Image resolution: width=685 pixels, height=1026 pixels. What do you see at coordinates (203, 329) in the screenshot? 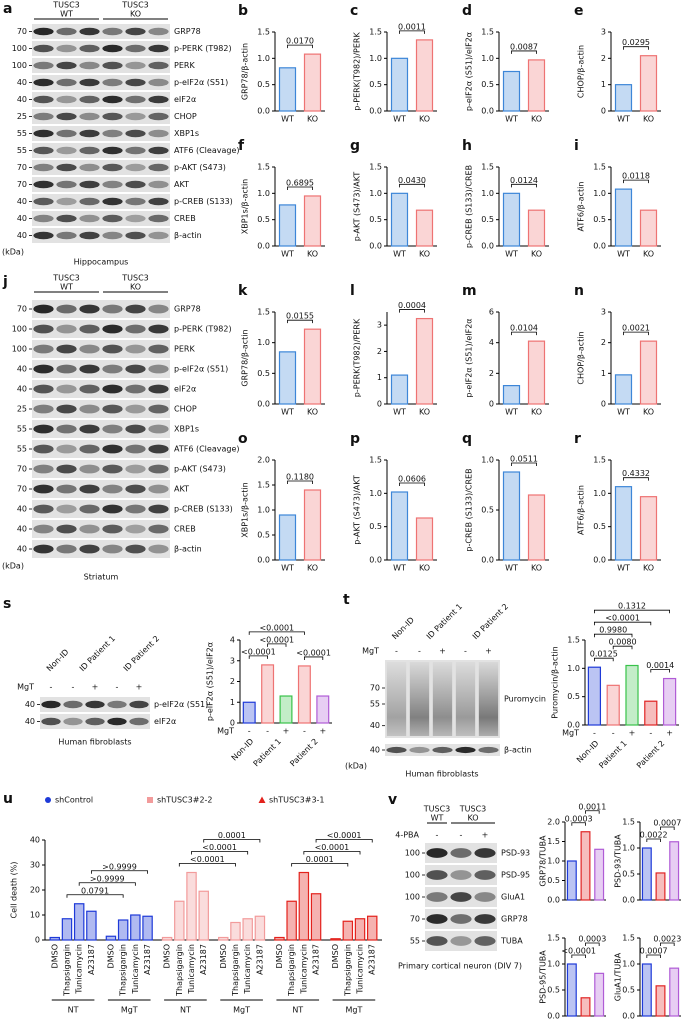
I see `band-label: p-PERK (T982)` at bounding box center [203, 329].